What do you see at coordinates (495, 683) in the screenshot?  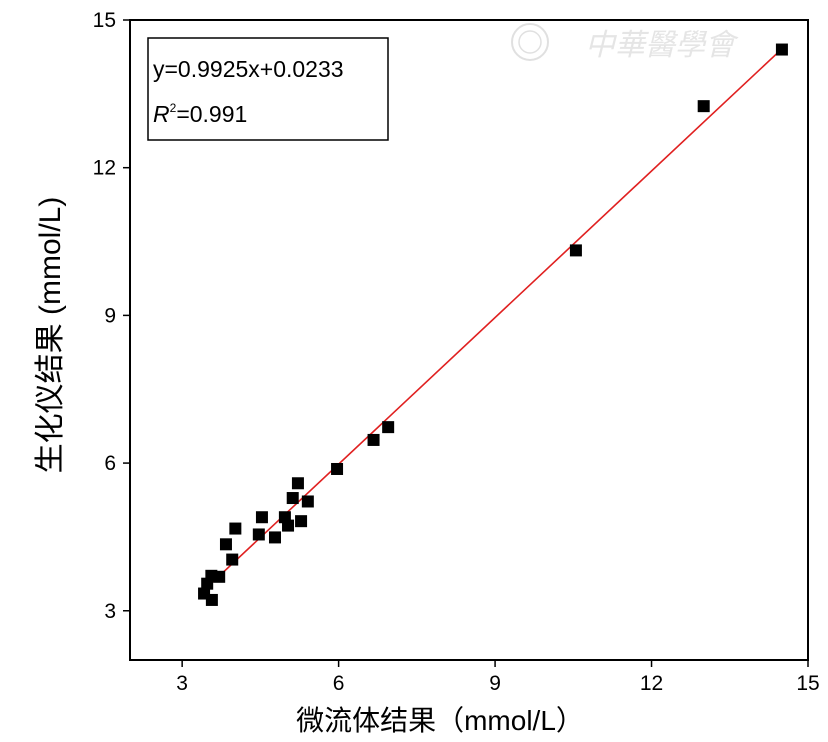 I see `x-tick-label: 9` at bounding box center [495, 683].